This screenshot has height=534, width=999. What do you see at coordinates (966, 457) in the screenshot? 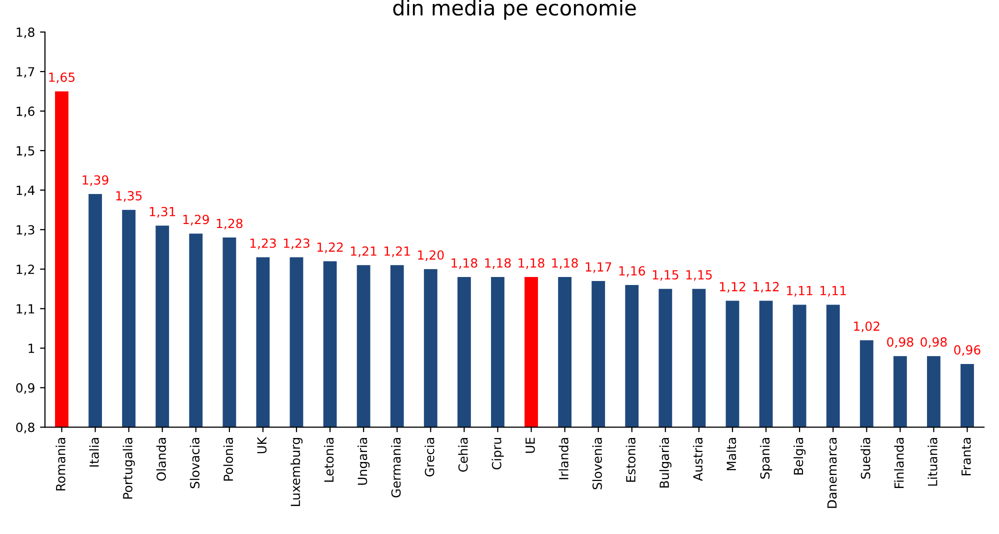
I see `x-tick-label: Franta` at bounding box center [966, 457].